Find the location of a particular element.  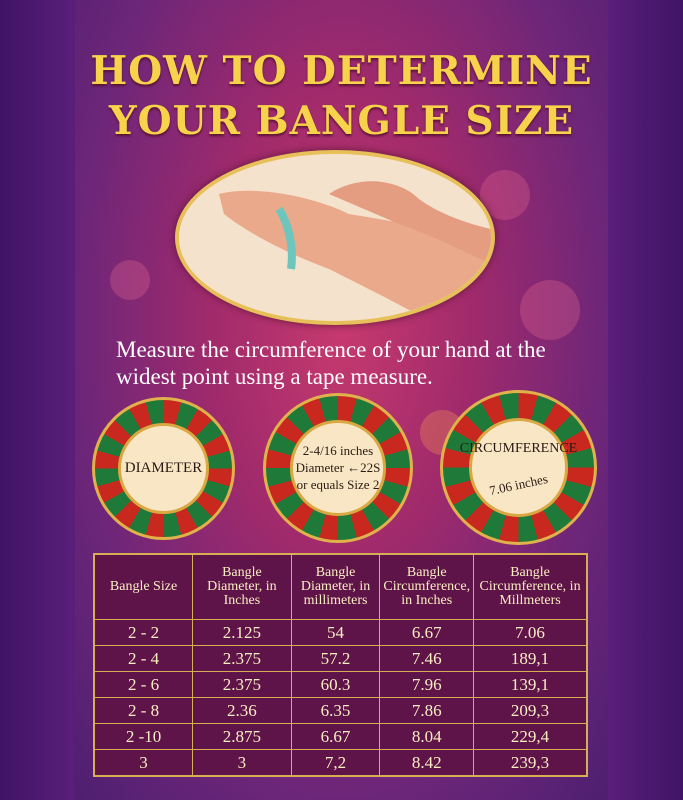

column-header: Bangle Circumference, in Millmeters is located at coordinates (530, 586).